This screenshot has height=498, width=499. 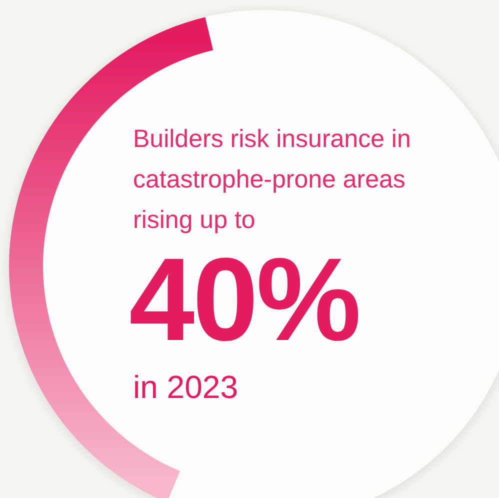 What do you see at coordinates (244, 300) in the screenshot?
I see `data-label: 40%` at bounding box center [244, 300].